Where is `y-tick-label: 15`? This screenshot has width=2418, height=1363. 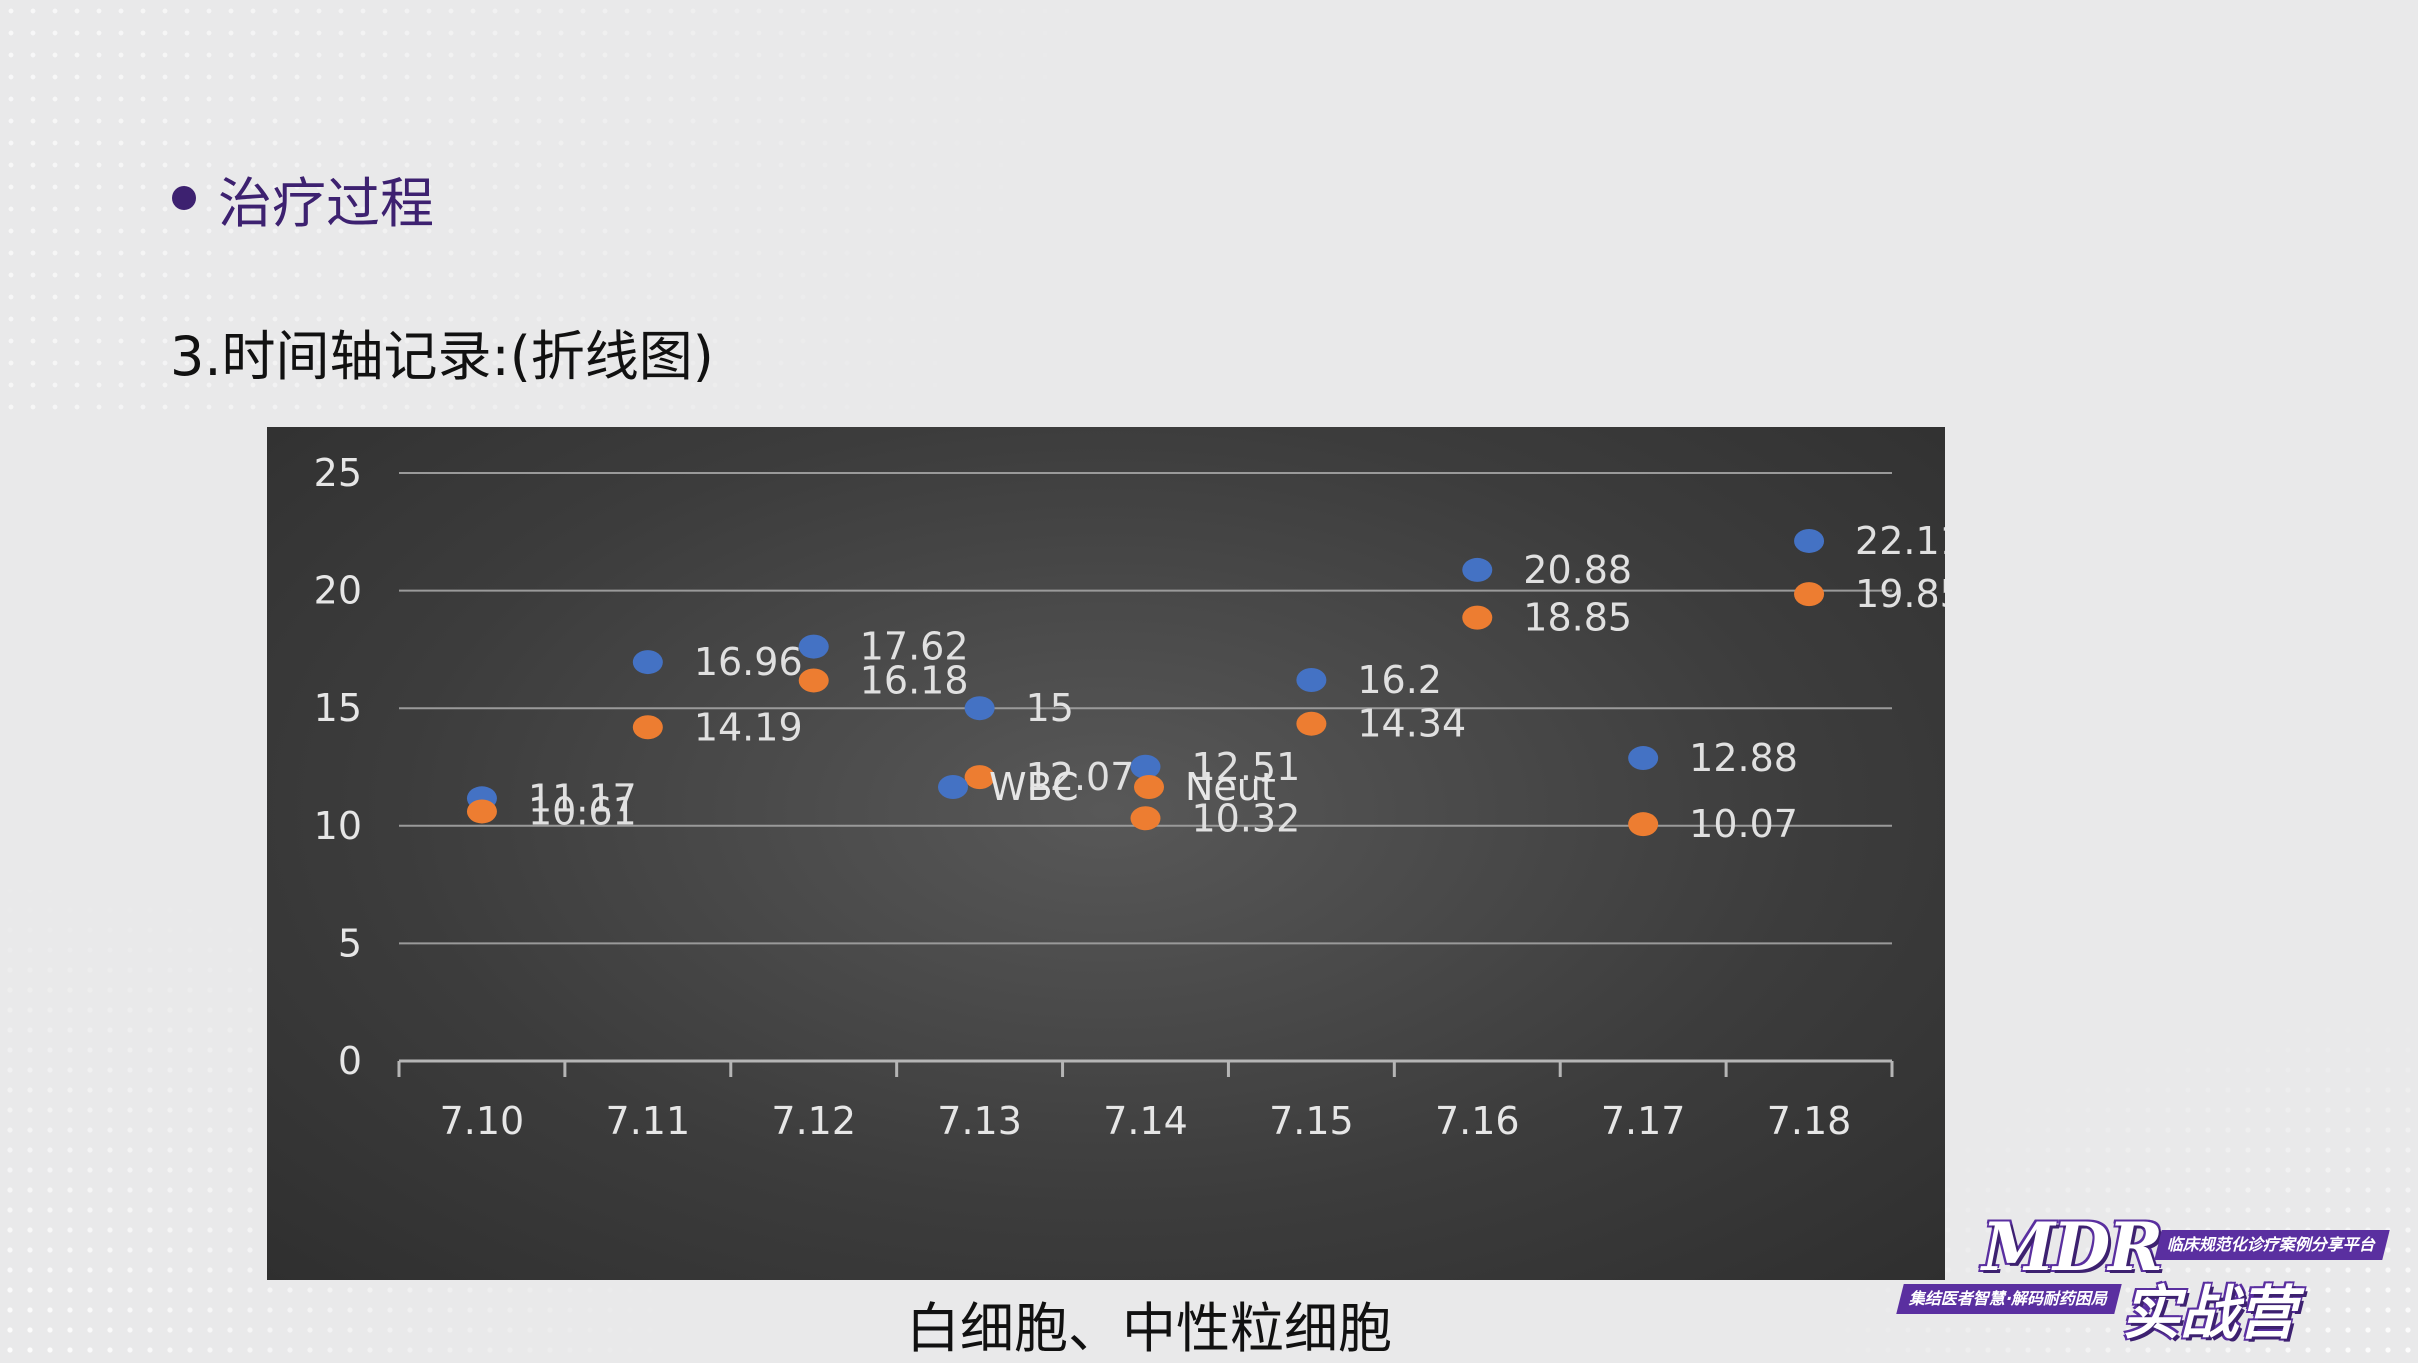
y-tick-label: 15 is located at coordinates (338, 708).